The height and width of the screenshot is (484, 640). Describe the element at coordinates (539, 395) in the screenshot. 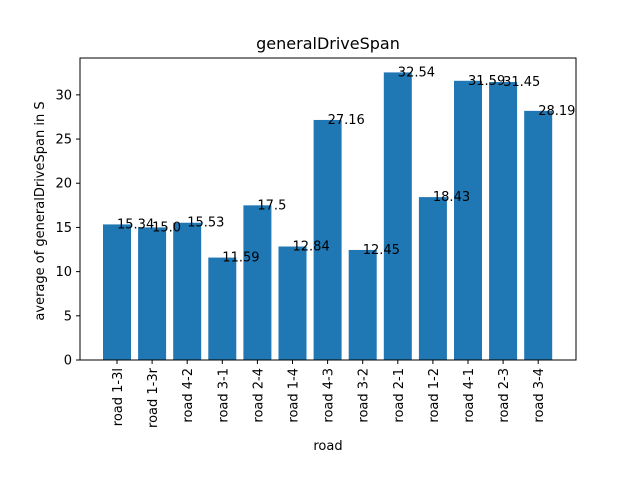

I see `x-tick-label: road 3-4` at that location.